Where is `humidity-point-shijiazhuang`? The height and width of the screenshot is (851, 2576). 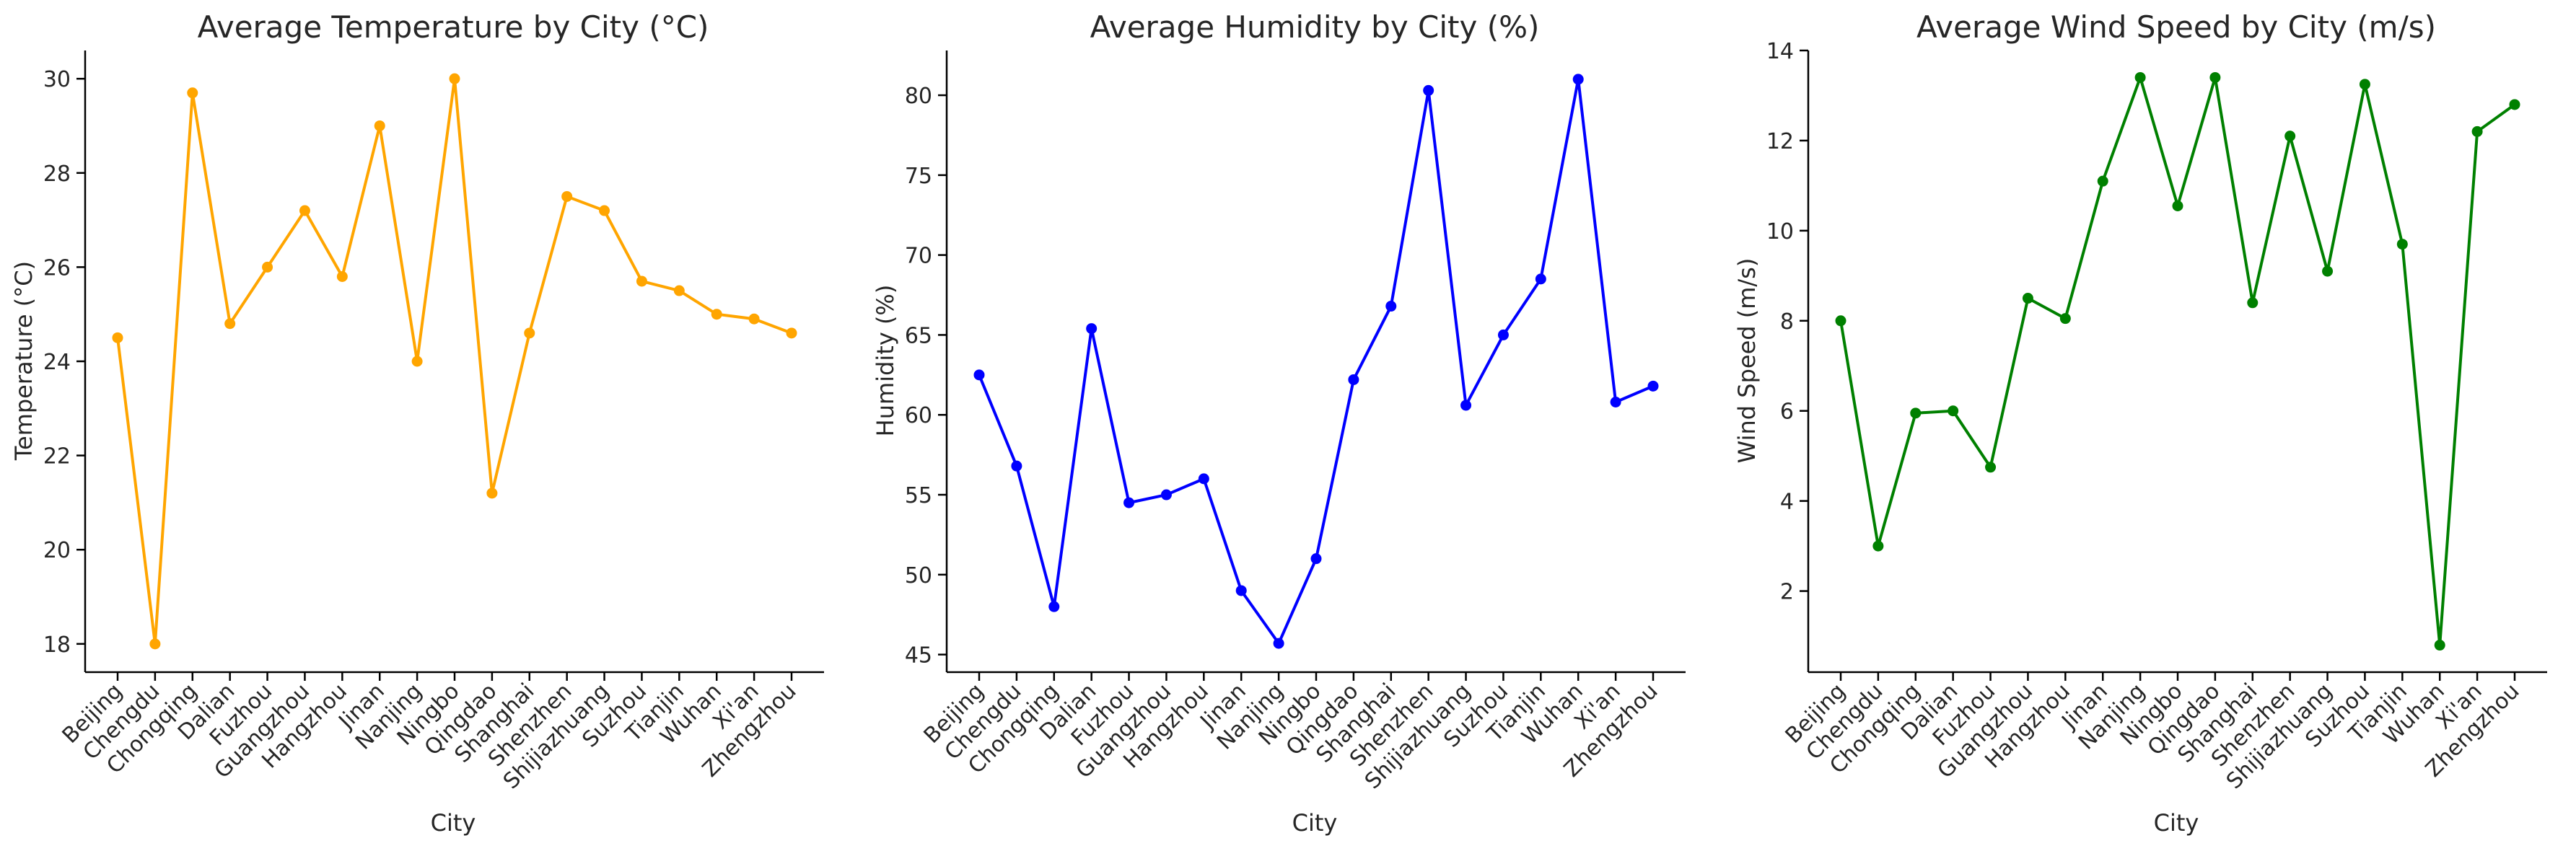
humidity-point-shijiazhuang is located at coordinates (1466, 405).